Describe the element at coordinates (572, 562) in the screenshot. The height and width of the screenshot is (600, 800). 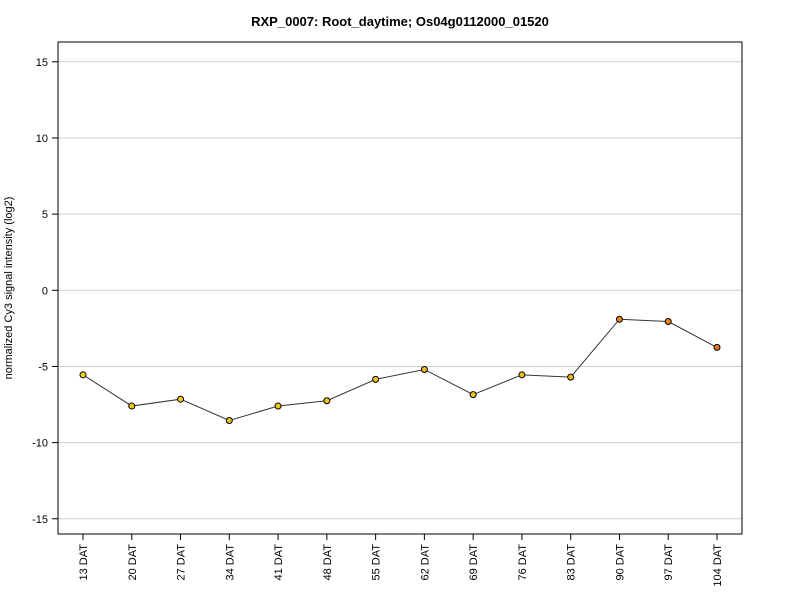
I see `x-tick-label: 83 DAT` at that location.